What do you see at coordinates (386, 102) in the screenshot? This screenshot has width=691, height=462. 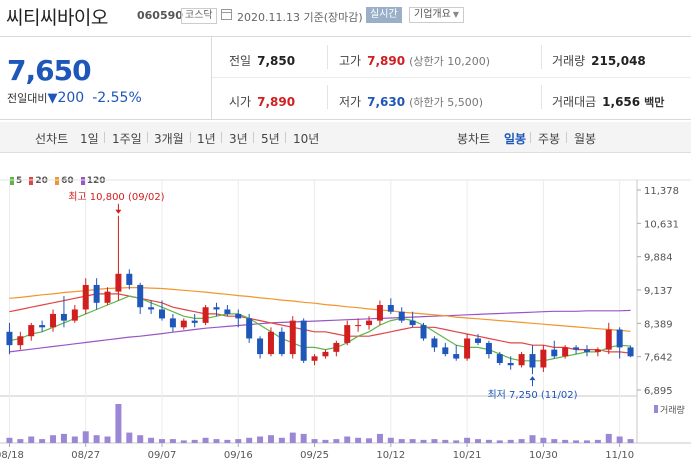 I see `low-value: 7,630` at bounding box center [386, 102].